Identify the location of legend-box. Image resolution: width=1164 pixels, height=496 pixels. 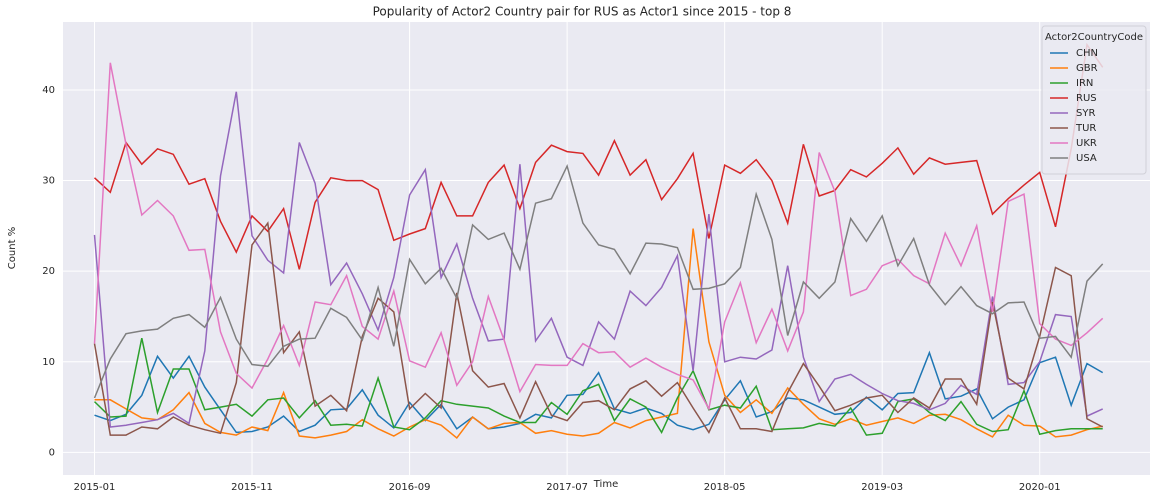
(1094, 100).